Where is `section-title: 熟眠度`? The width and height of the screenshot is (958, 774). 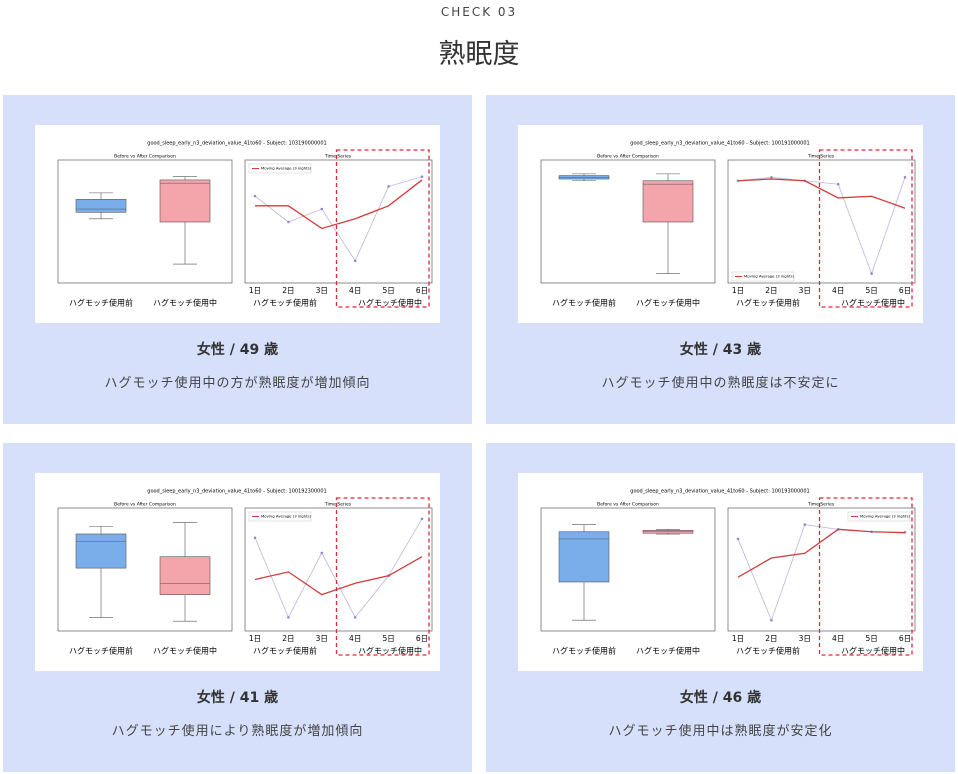 section-title: 熟眠度 is located at coordinates (479, 54).